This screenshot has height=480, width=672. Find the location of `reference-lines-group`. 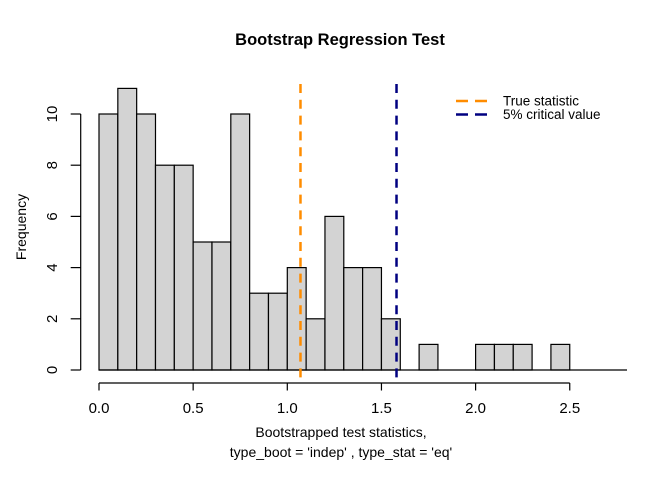

reference-lines-group is located at coordinates (348, 232).